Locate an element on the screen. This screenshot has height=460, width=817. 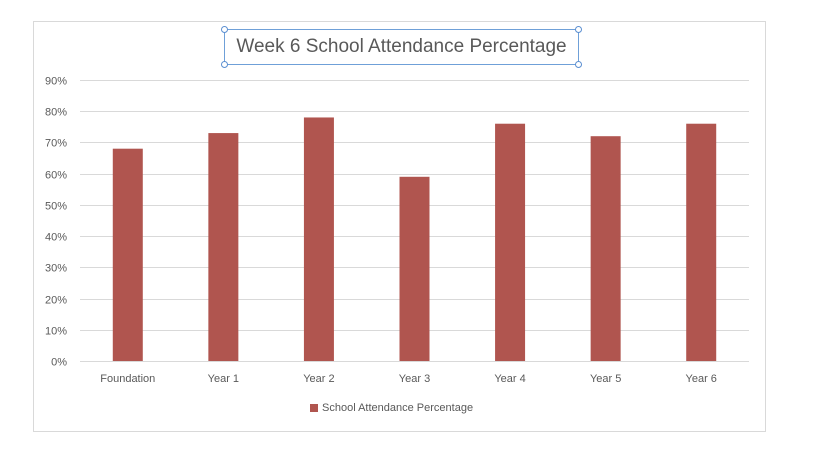
x-tick-label: Year 3 is located at coordinates (414, 379).